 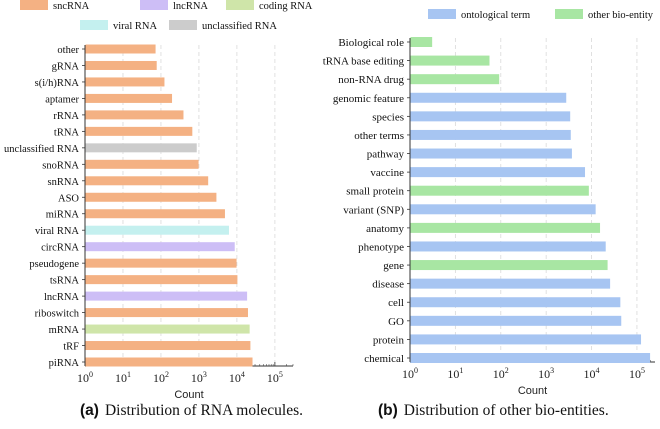 I want to click on chartb-bar-disease, so click(x=510, y=283).